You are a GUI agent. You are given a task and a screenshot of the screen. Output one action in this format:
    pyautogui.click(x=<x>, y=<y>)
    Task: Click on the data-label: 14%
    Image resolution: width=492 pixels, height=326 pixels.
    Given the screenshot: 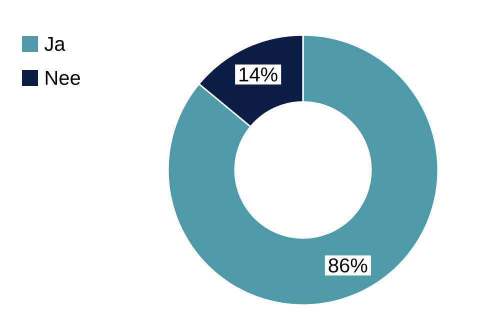 What is the action you would take?
    pyautogui.click(x=259, y=75)
    